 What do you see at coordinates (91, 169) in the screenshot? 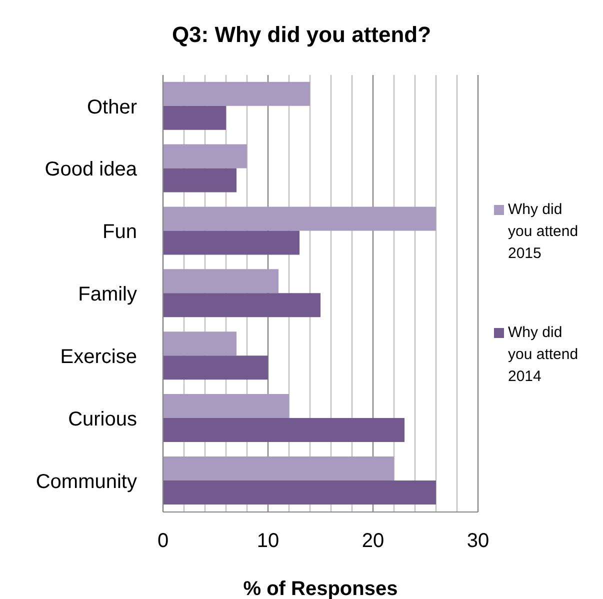
I see `y-tick-label: Good idea` at bounding box center [91, 169].